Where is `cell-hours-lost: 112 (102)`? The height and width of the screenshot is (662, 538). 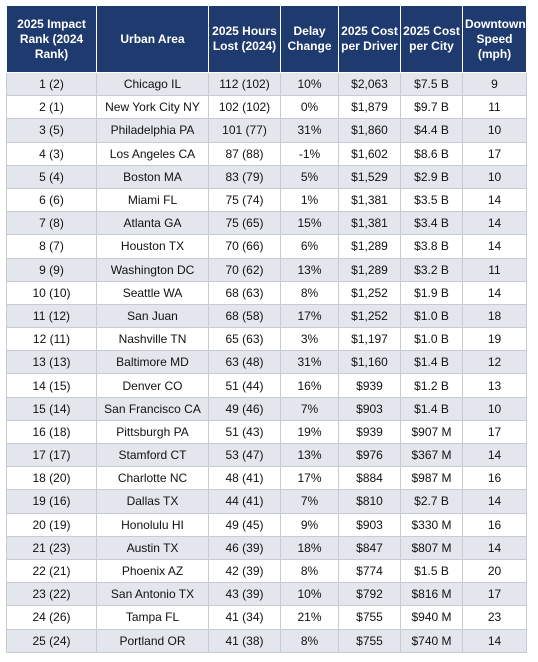
cell-hours-lost: 112 (102) is located at coordinates (244, 84).